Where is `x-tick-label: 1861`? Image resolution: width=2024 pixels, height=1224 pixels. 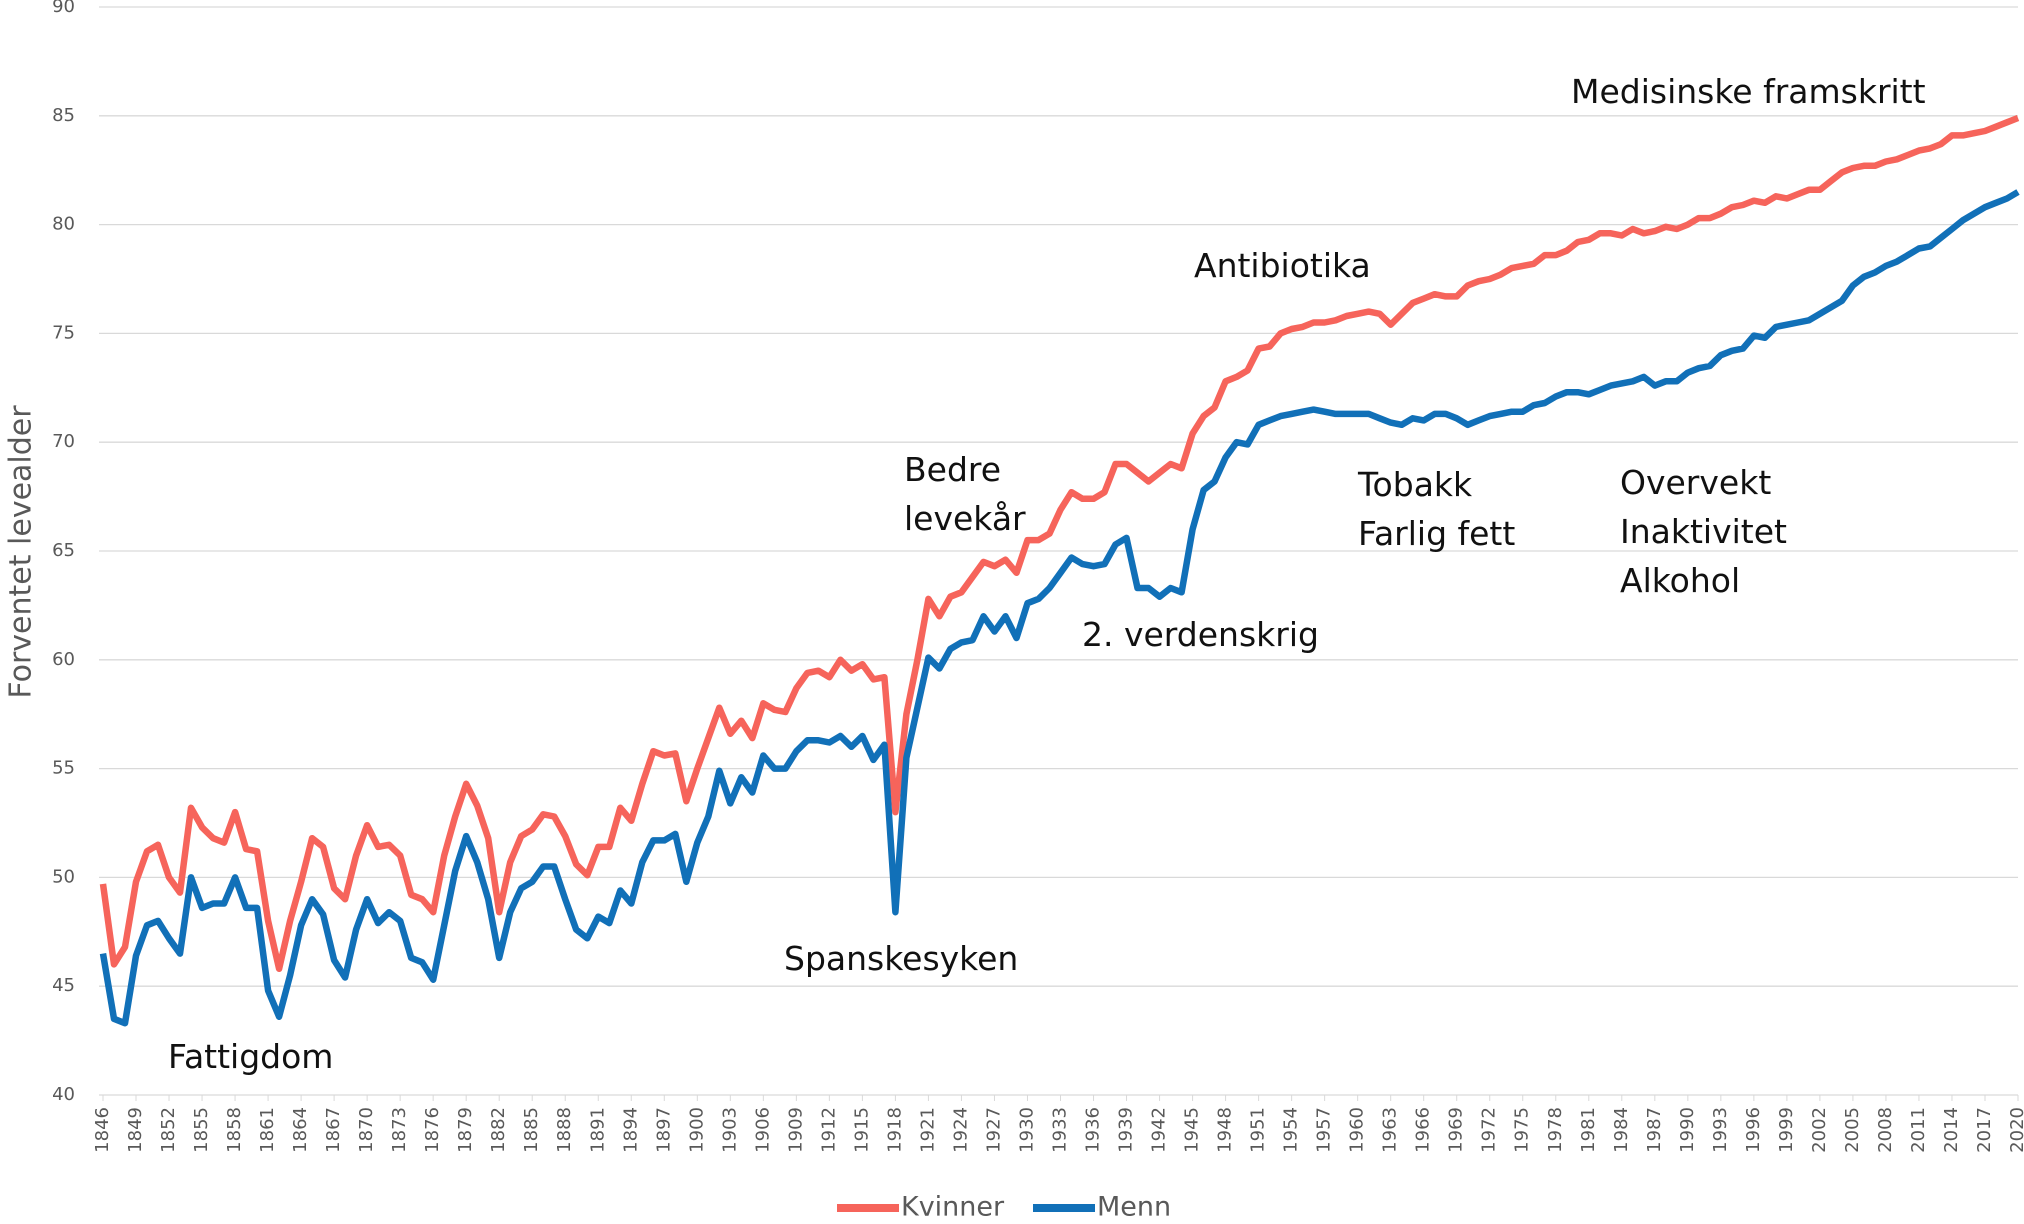 x-tick-label: 1861 is located at coordinates (267, 1130).